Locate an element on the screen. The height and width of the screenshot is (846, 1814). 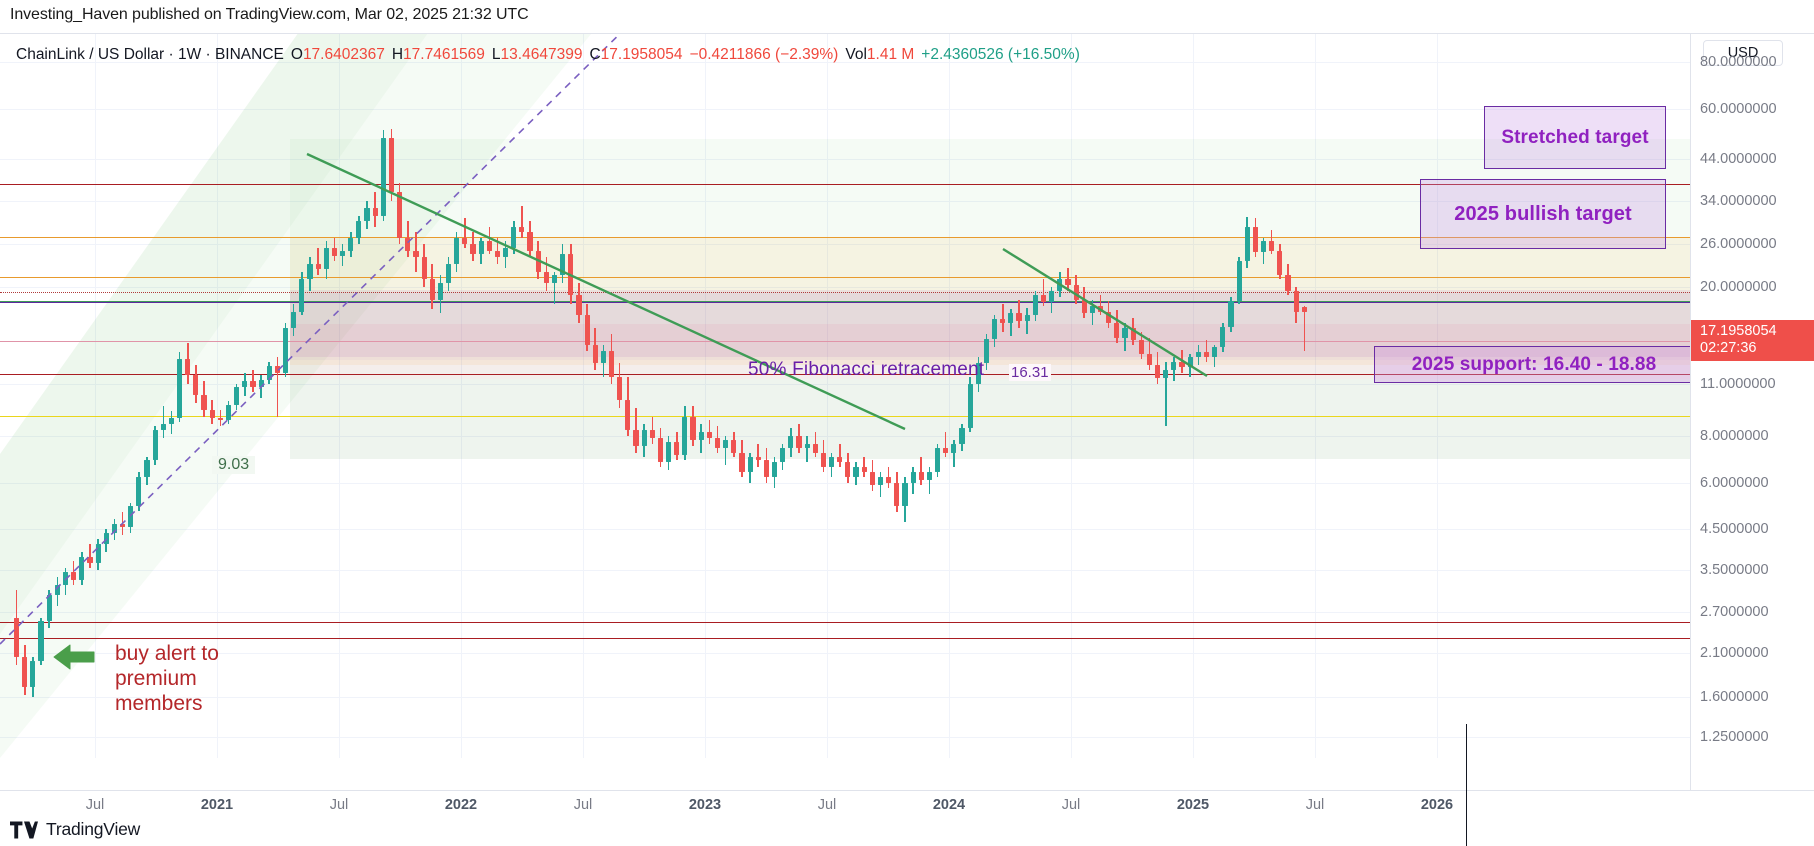
price-tick: 1.2500000 is located at coordinates (1734, 737).